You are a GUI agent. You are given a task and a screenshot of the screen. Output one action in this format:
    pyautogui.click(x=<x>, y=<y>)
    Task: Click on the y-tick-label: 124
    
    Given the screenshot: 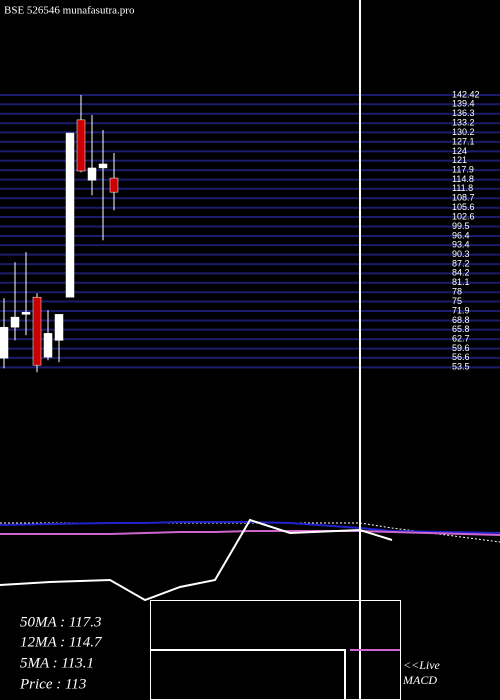 What is the action you would take?
    pyautogui.click(x=459, y=151)
    